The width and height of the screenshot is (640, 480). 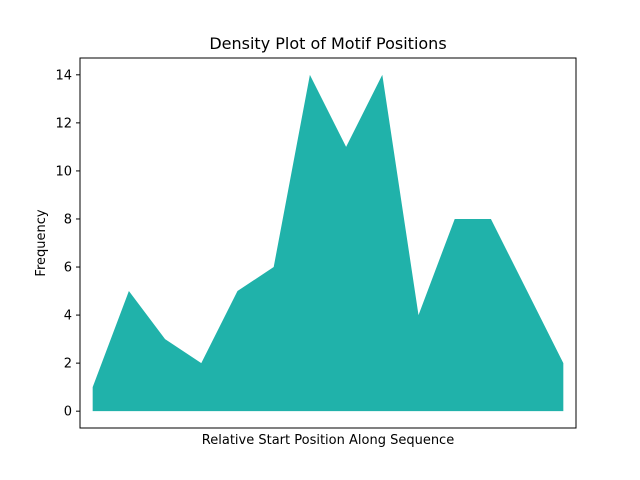 I want to click on y-axis-label: Frequency, so click(x=41, y=242).